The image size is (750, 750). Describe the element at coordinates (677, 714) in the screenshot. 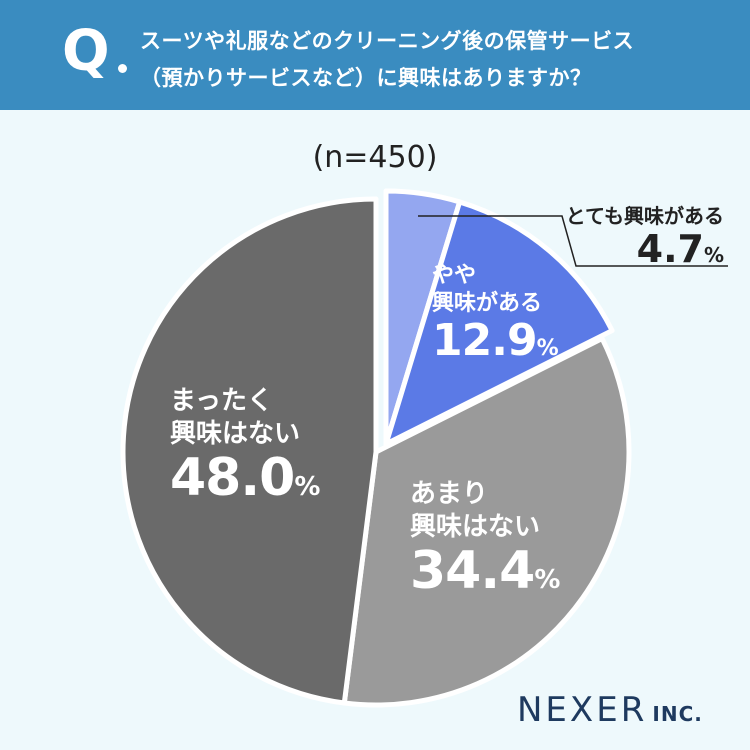

I see `logo-sub: INC.` at that location.